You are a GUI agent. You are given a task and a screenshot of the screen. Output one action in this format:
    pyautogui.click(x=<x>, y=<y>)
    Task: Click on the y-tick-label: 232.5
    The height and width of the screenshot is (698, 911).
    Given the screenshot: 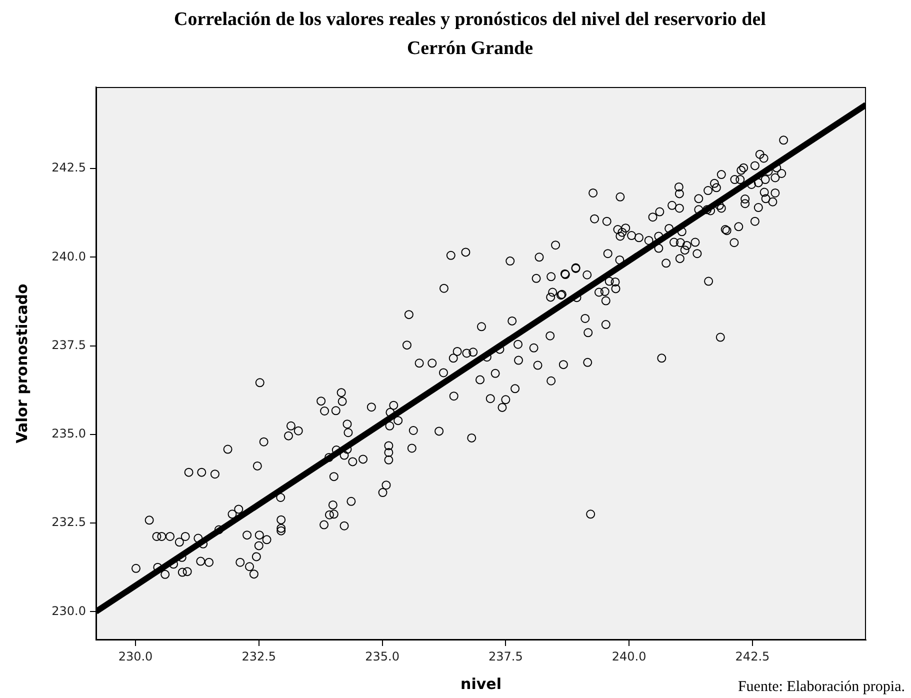 What is the action you would take?
    pyautogui.click(x=69, y=522)
    